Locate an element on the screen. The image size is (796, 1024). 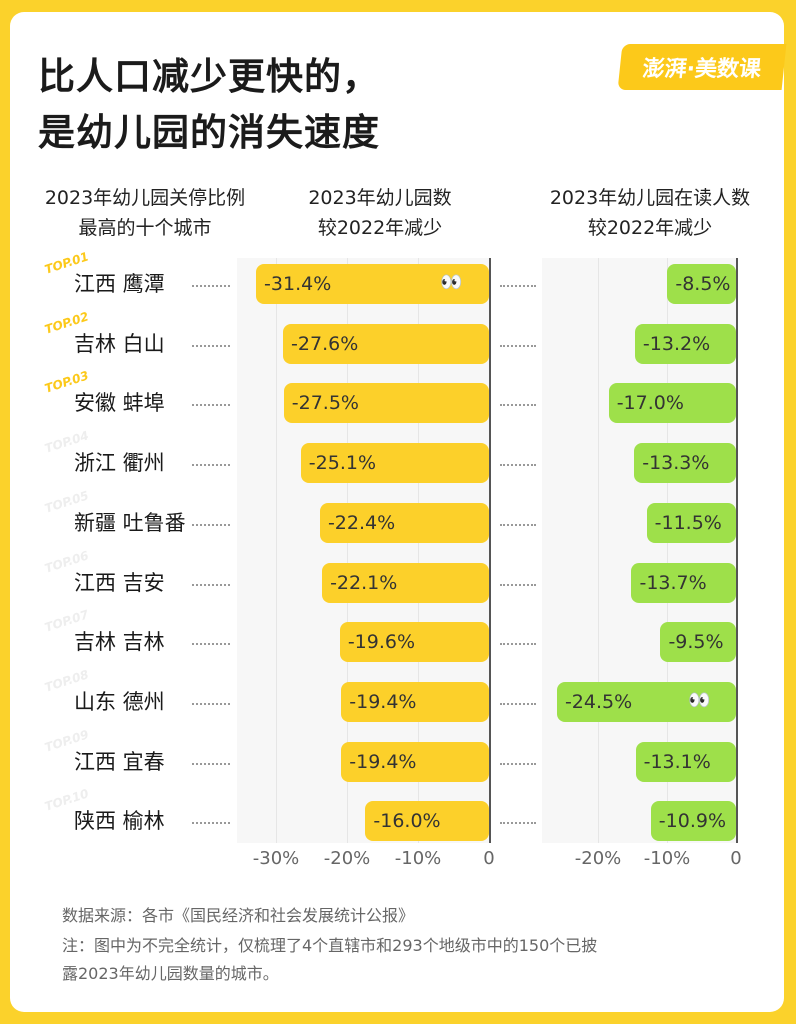
note-line-1: 注：图中为不完全统计，仅梳理了4个直辖市和293个地级市中的150个已披 is located at coordinates (330, 945).